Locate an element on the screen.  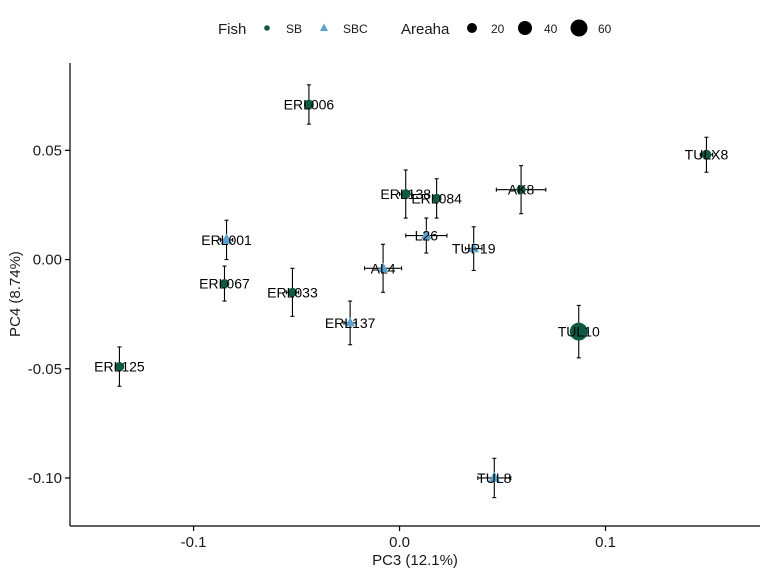
point-erl138 is located at coordinates (405, 194).